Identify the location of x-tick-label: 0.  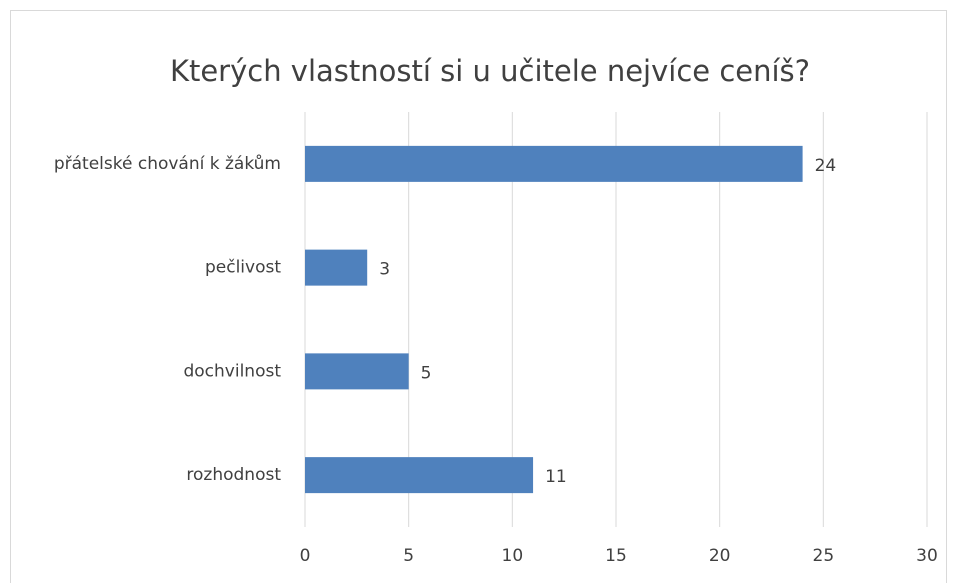
(305, 556).